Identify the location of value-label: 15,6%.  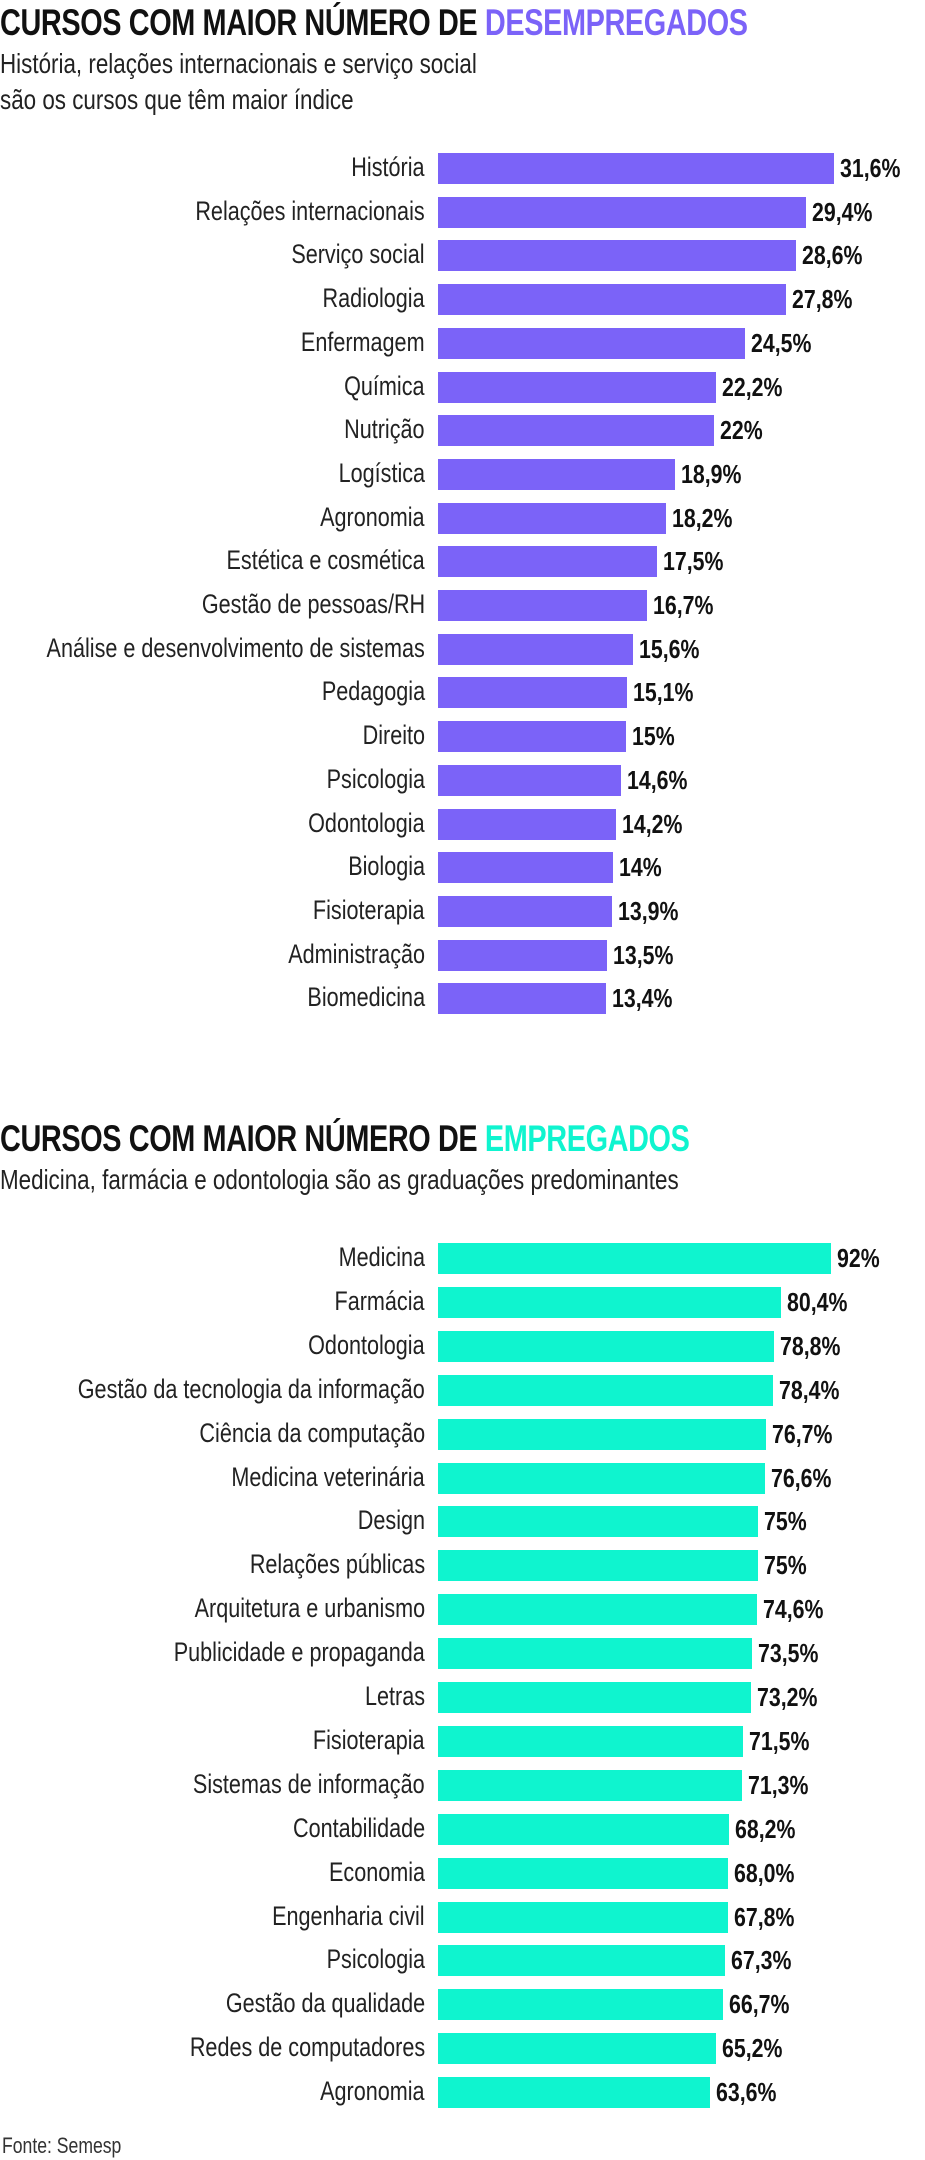
(669, 648).